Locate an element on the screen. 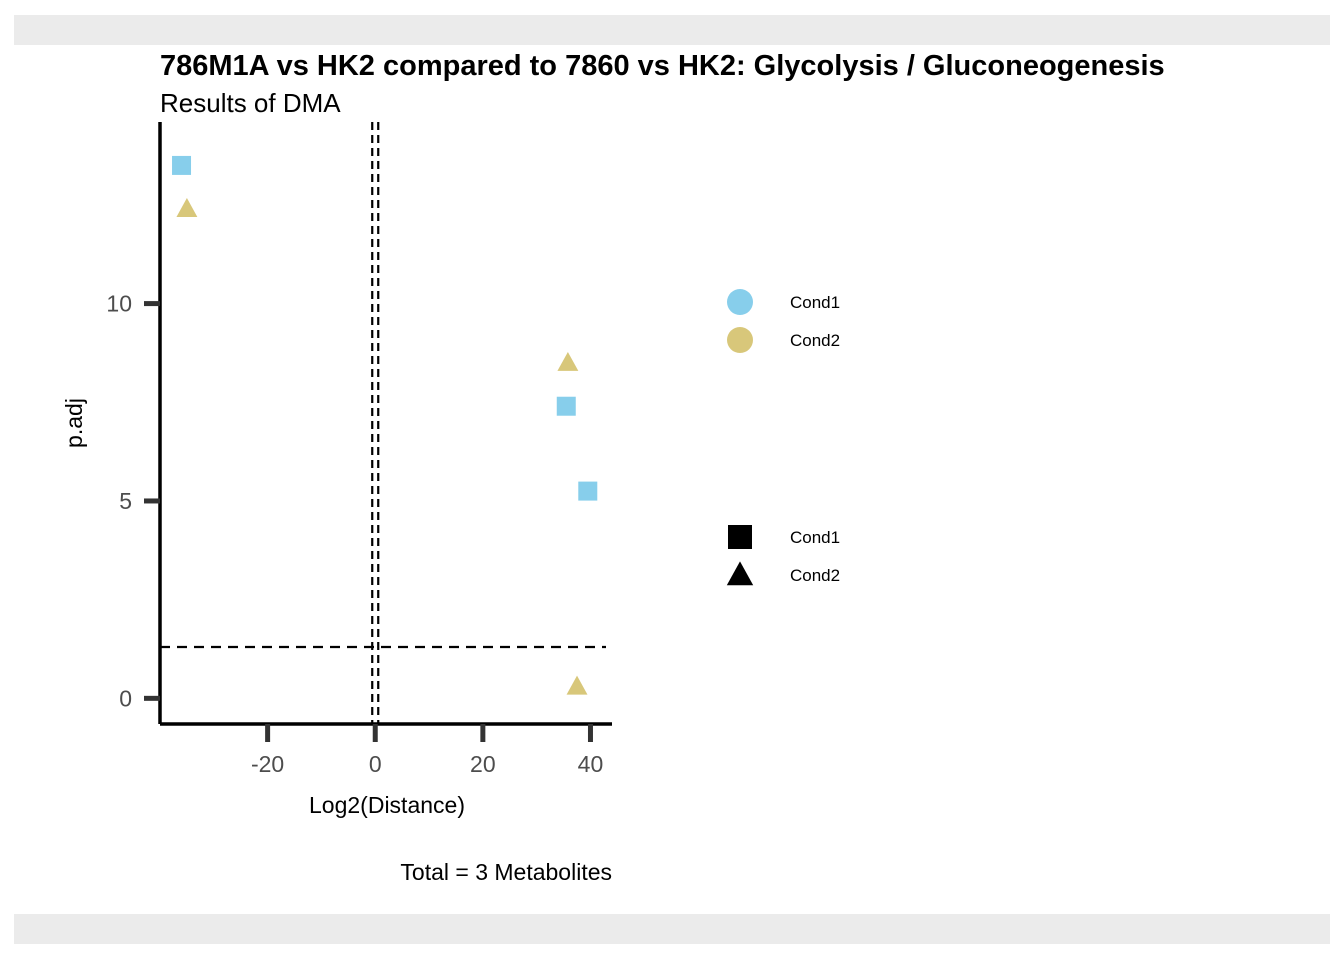  x-tick-label: 20 is located at coordinates (483, 764).